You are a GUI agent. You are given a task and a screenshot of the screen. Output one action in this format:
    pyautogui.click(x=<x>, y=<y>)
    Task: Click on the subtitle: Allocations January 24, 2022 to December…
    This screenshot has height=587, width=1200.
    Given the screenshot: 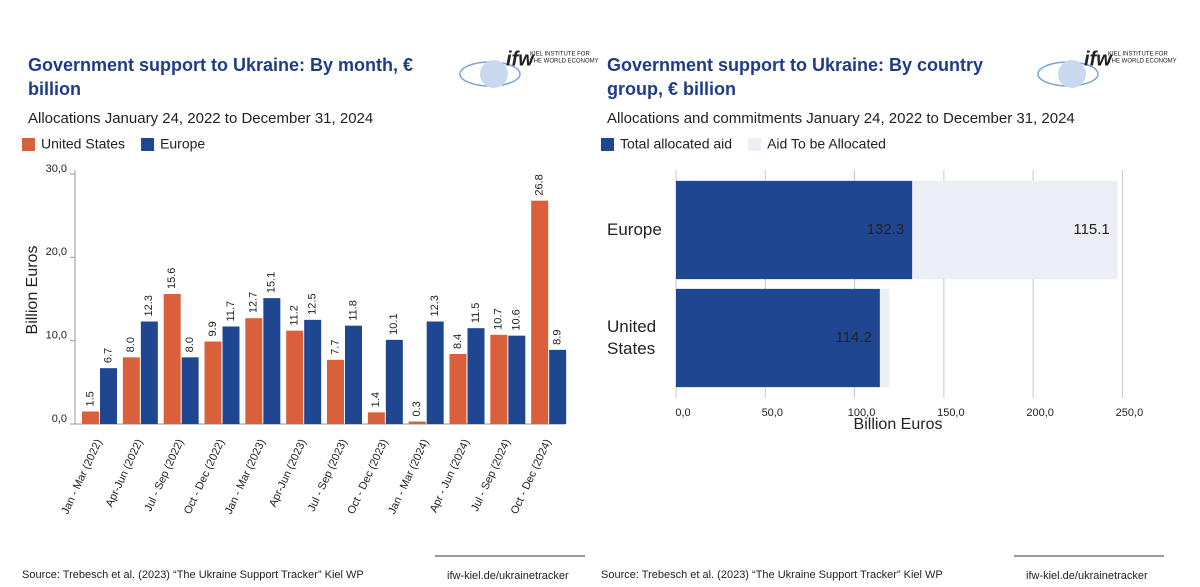 What is the action you would take?
    pyautogui.click(x=200, y=118)
    